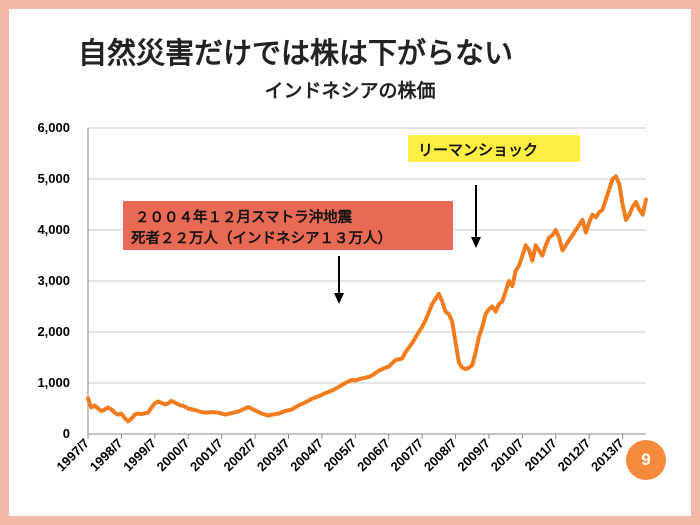 The height and width of the screenshot is (525, 700). Describe the element at coordinates (273, 455) in the screenshot. I see `x-tick-label: 2003/7` at that location.